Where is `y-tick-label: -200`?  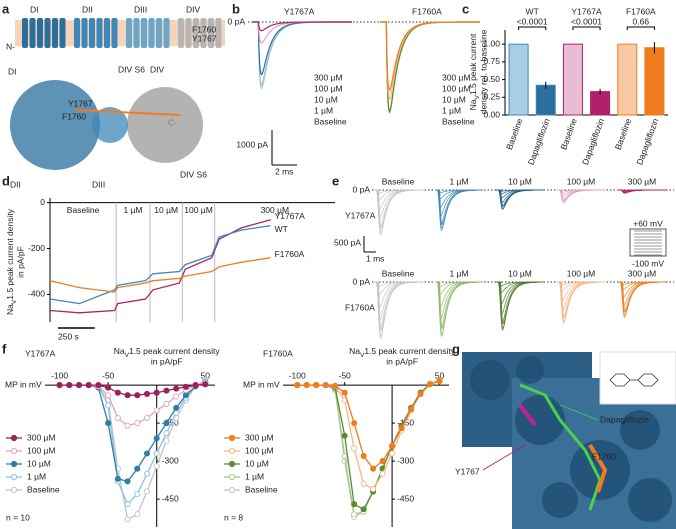
y-tick-label: -200 is located at coordinates (36, 248).